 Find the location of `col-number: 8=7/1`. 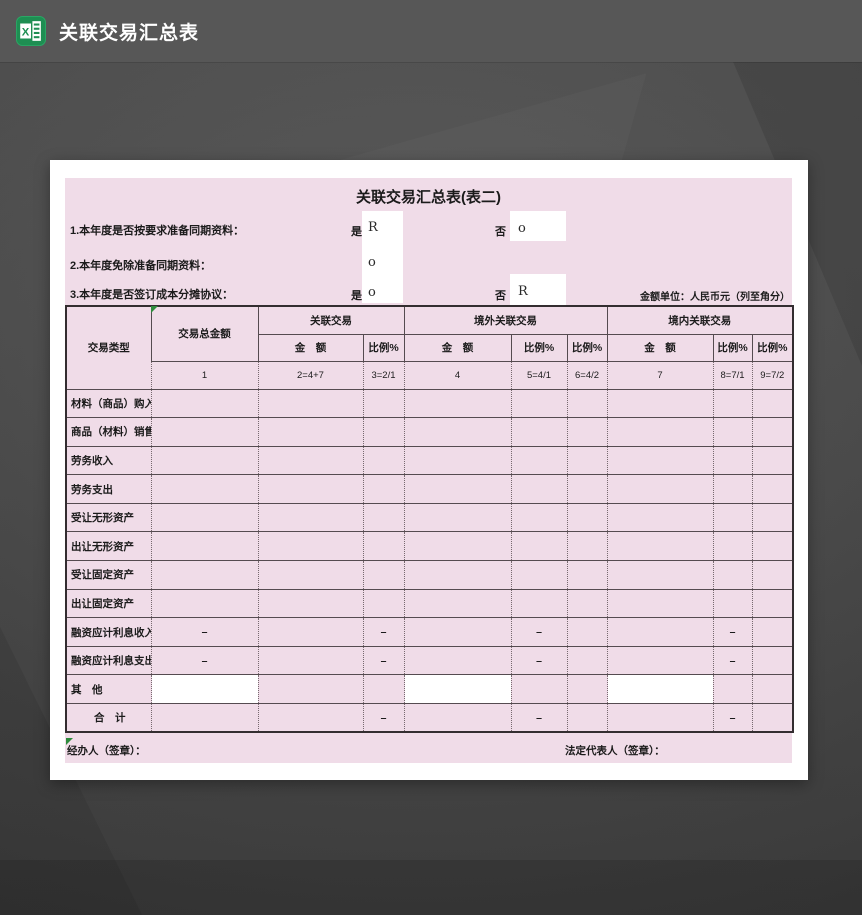

col-number: 8=7/1 is located at coordinates (732, 374).